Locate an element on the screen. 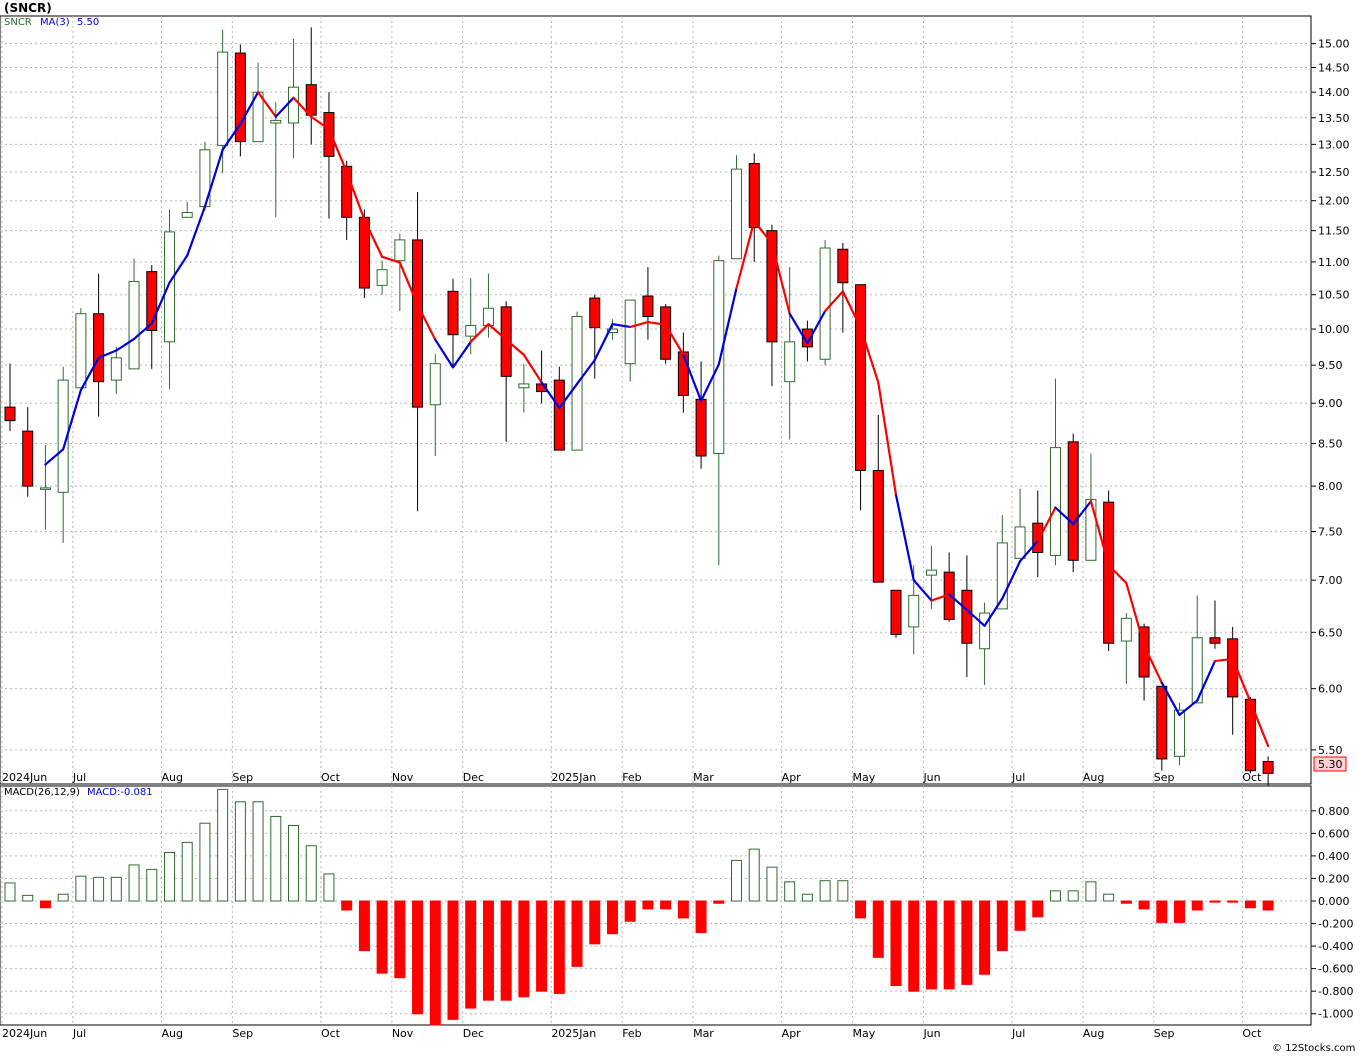 The width and height of the screenshot is (1360, 1056). price-tick-label: 9.00 is located at coordinates (1330, 403).